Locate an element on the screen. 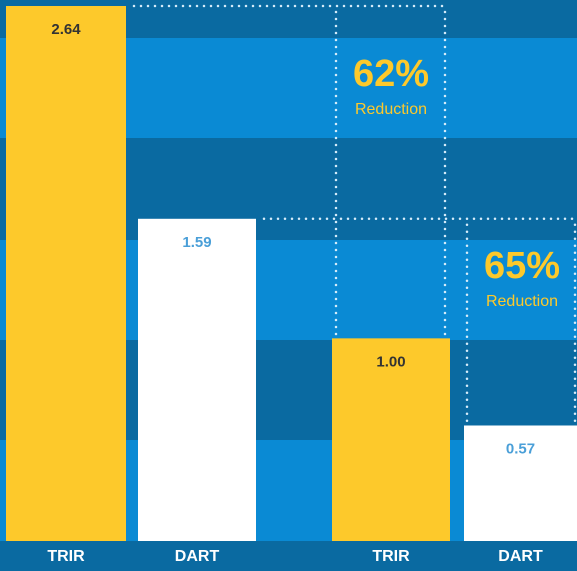  value-label: 2.64 is located at coordinates (66, 29).